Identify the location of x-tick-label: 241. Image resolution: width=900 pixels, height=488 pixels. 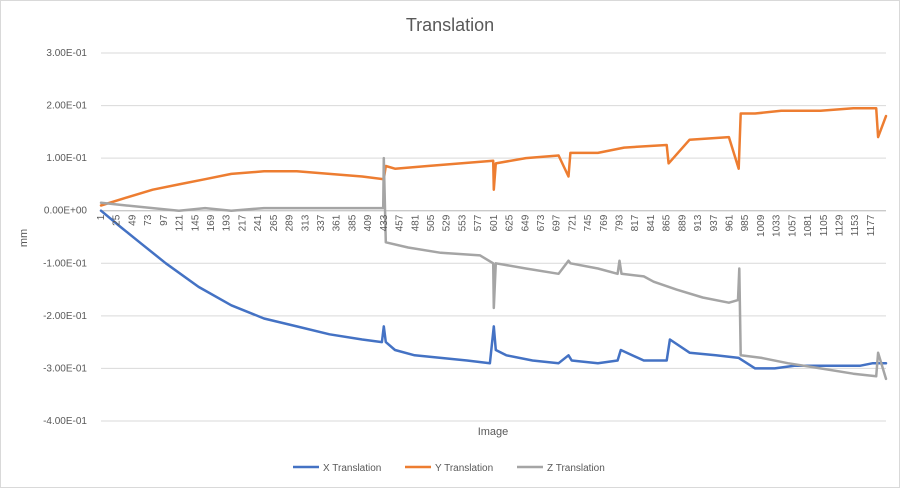
(258, 222).